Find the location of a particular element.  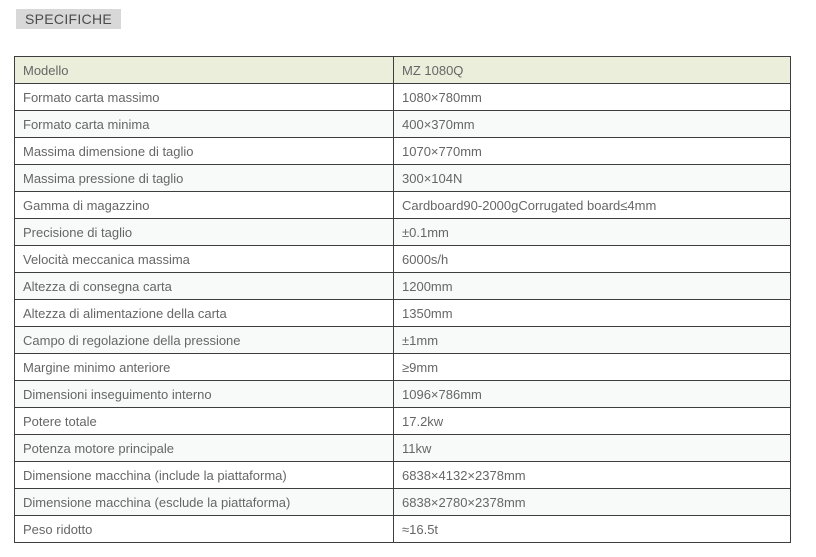

spec-label-cell: Potere totale is located at coordinates (204, 421).